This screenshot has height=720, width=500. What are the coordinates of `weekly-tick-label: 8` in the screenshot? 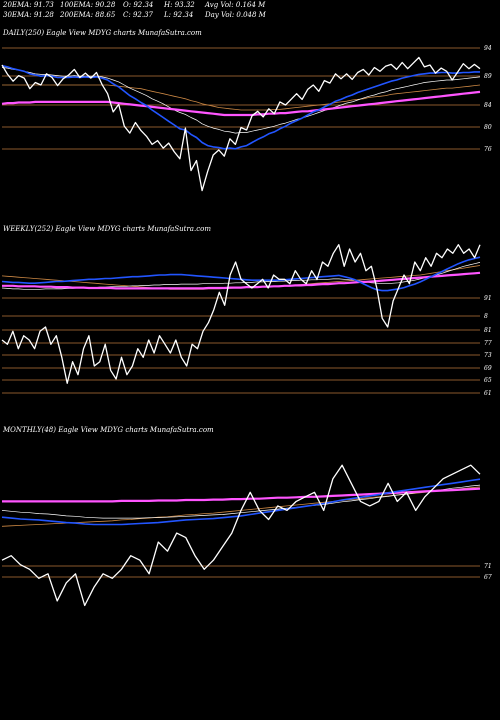 It's located at (486, 316).